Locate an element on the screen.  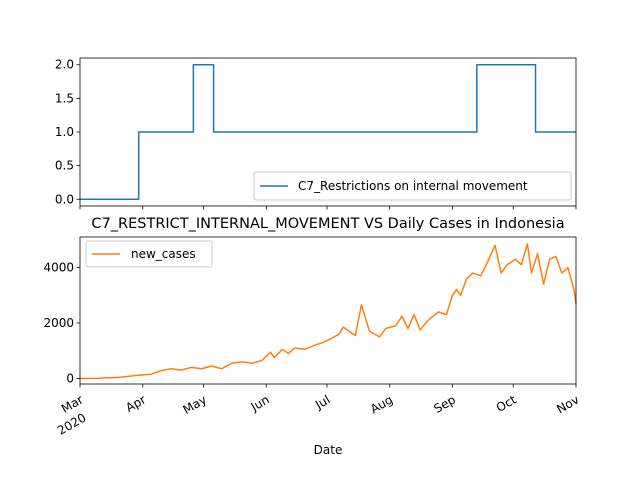
restrictions-legend-box is located at coordinates (412, 186).